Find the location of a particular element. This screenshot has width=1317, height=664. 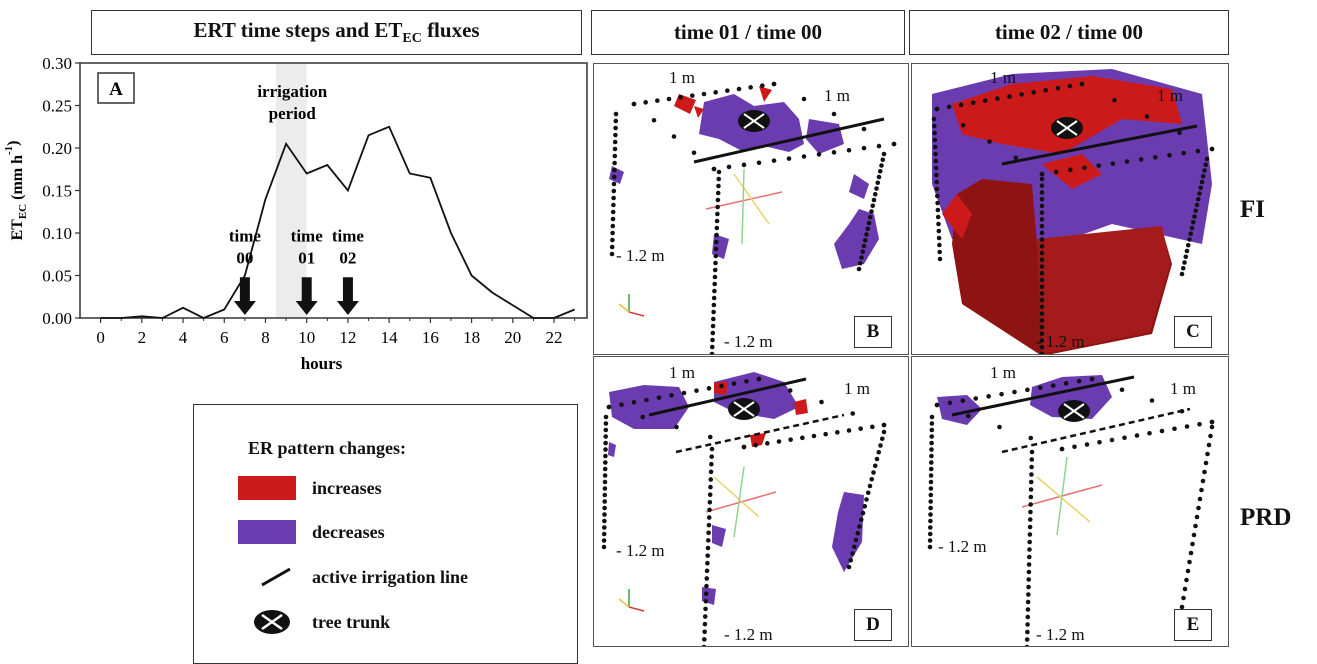

legend-irrigation-line-label: active irrigation line is located at coordinates (390, 576).